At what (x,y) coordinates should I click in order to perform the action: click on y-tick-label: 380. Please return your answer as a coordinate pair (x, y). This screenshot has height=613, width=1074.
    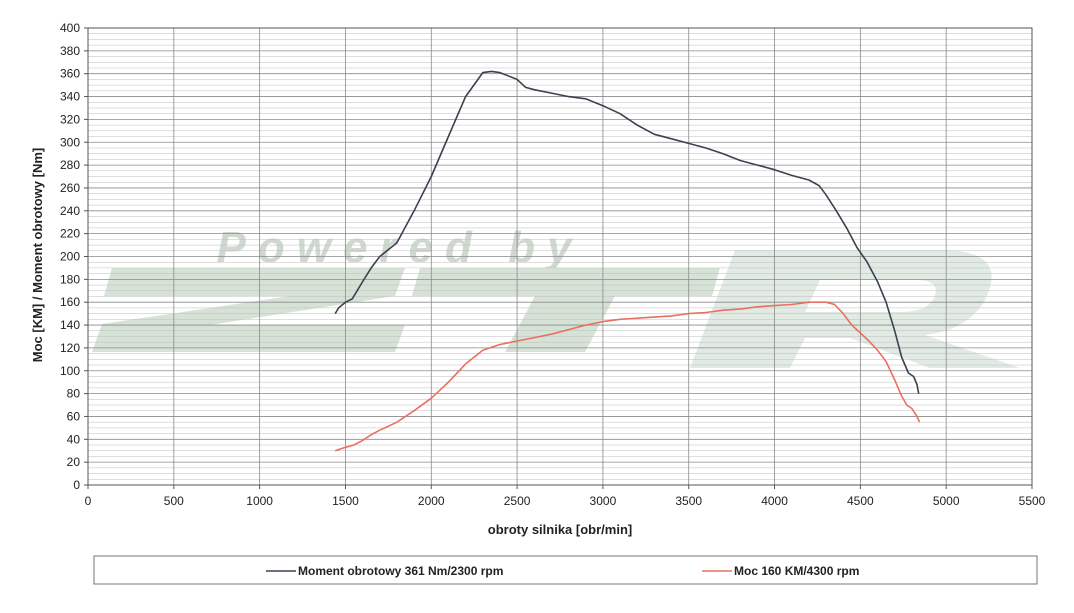
    Looking at the image, I should click on (70, 51).